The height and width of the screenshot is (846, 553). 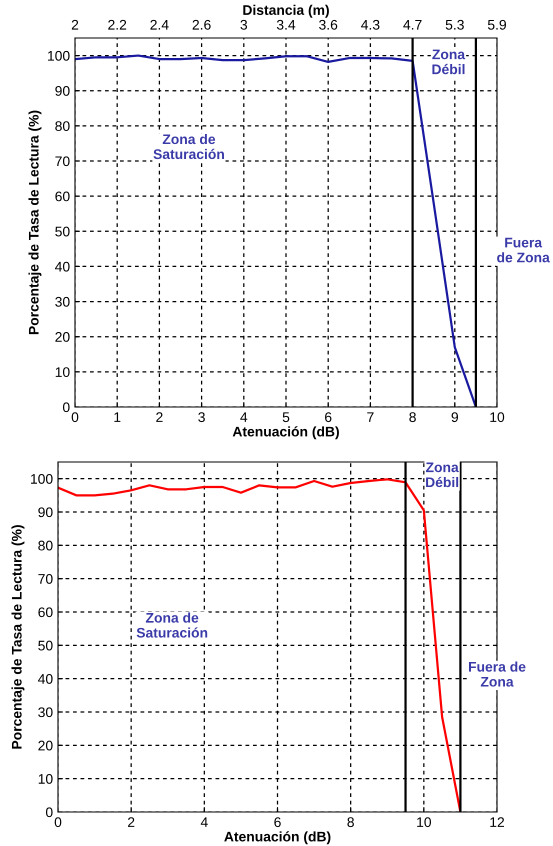 I want to click on text: 3, so click(x=244, y=25).